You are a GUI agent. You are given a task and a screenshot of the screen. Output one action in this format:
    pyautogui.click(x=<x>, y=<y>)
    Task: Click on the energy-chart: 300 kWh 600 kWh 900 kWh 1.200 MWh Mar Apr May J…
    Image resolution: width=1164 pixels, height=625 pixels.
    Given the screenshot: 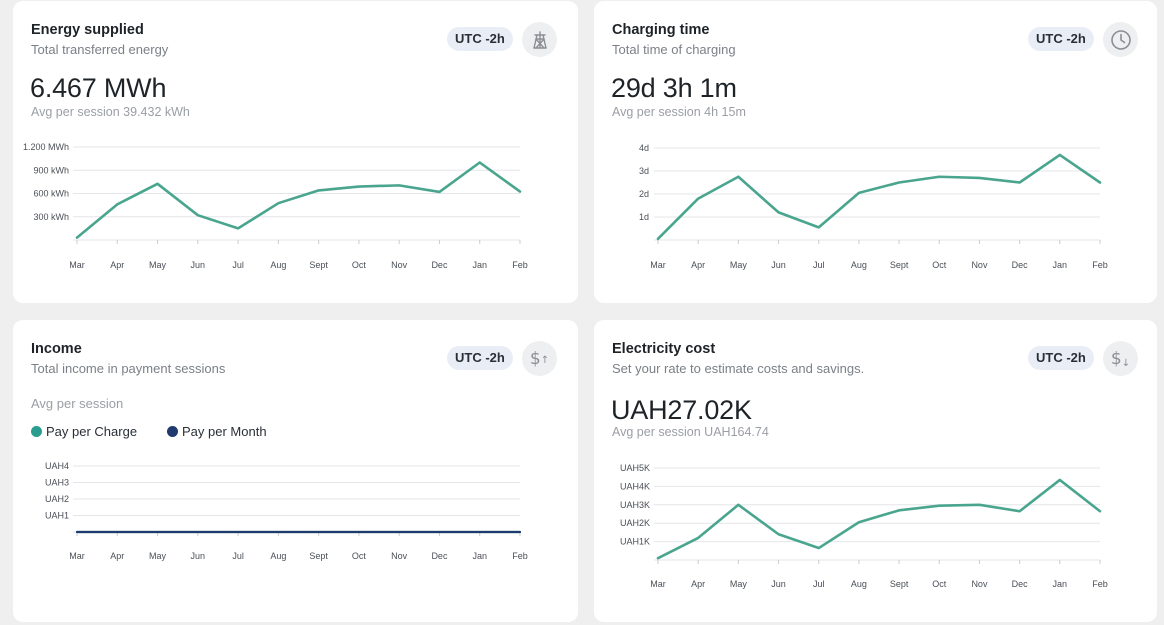 What is the action you would take?
    pyautogui.click(x=275, y=206)
    